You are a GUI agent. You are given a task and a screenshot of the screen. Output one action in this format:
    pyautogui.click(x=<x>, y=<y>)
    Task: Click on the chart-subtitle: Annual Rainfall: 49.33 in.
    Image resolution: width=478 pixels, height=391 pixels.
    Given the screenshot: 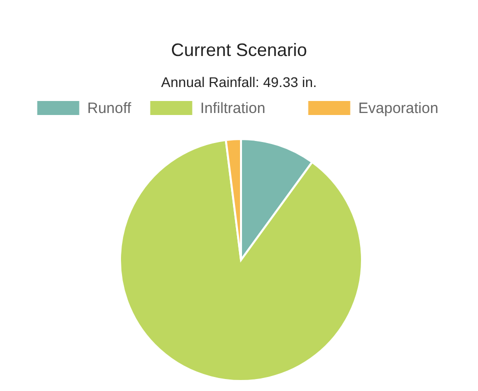 What is the action you would take?
    pyautogui.click(x=239, y=82)
    